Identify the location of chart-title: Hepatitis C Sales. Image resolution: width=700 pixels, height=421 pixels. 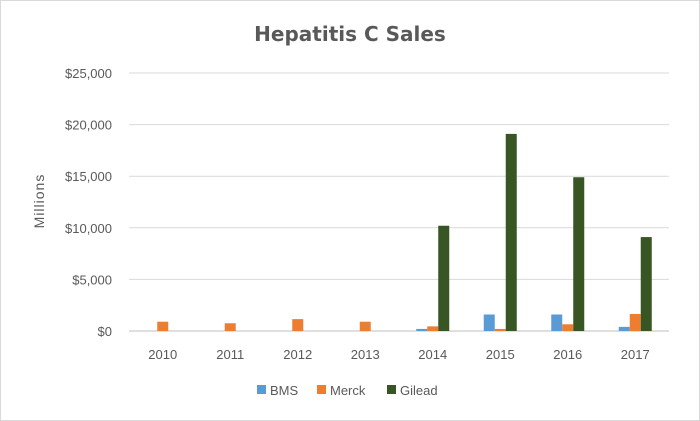
(350, 34).